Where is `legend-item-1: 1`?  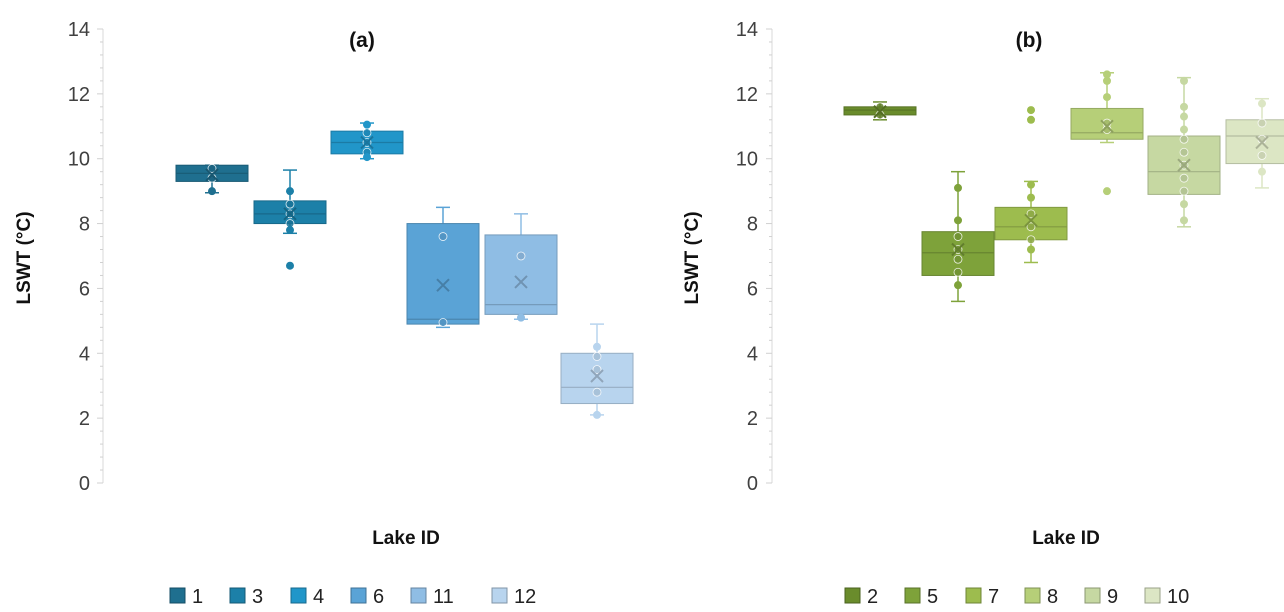 legend-item-1: 1 is located at coordinates (186, 597).